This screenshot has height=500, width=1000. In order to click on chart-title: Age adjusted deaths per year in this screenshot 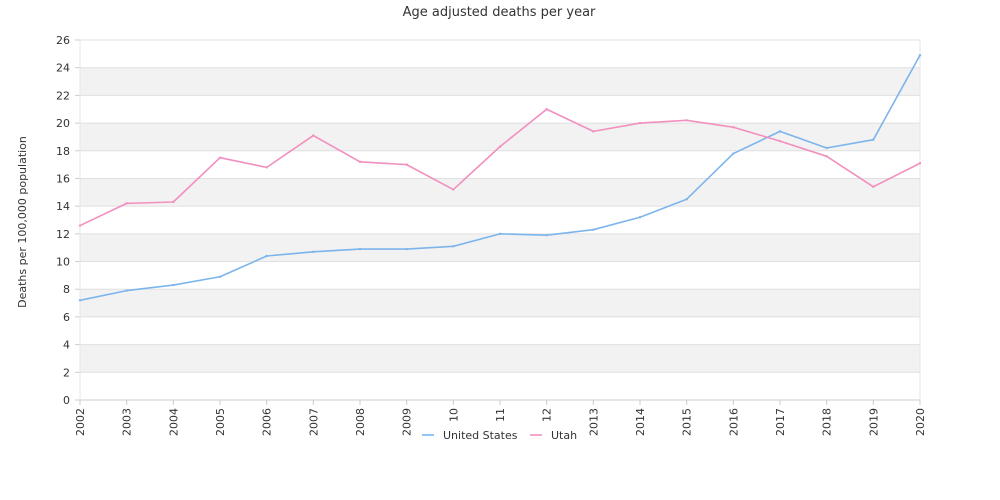, I will do `click(499, 12)`.